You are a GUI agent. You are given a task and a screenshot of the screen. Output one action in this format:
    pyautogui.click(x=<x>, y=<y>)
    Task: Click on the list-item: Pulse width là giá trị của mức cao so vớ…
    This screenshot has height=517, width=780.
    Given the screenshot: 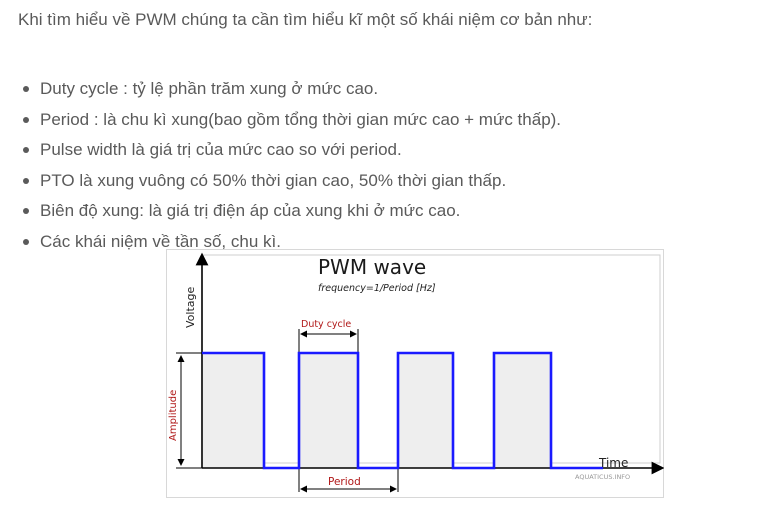 What is the action you would take?
    pyautogui.click(x=292, y=150)
    